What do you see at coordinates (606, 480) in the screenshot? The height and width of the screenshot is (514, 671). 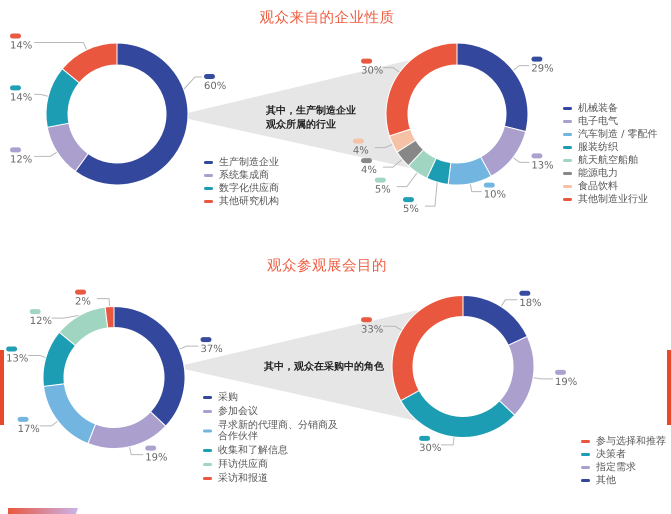 I see `legend-label: 其他` at bounding box center [606, 480].